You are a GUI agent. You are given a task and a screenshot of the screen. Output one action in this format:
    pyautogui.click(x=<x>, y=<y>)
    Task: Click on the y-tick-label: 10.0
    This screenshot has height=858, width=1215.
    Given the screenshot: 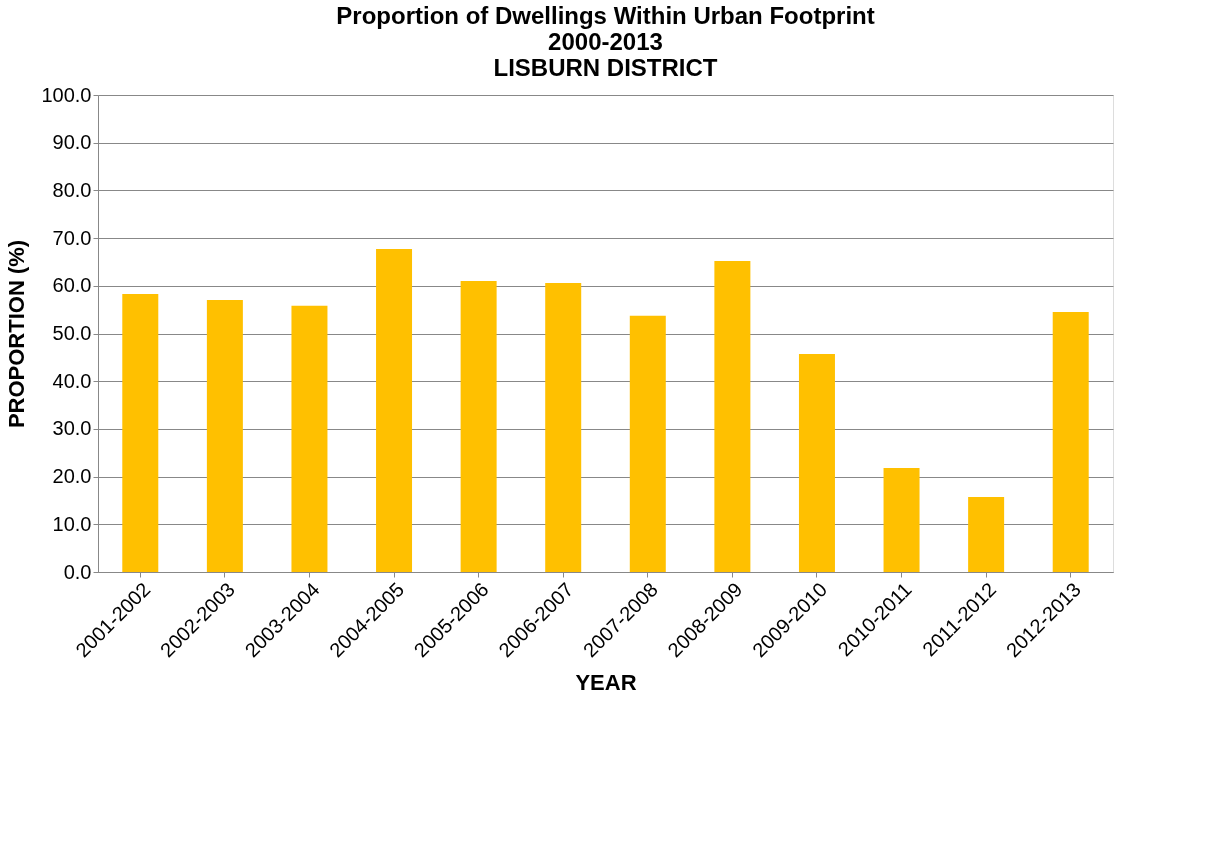 What is the action you would take?
    pyautogui.click(x=72, y=523)
    